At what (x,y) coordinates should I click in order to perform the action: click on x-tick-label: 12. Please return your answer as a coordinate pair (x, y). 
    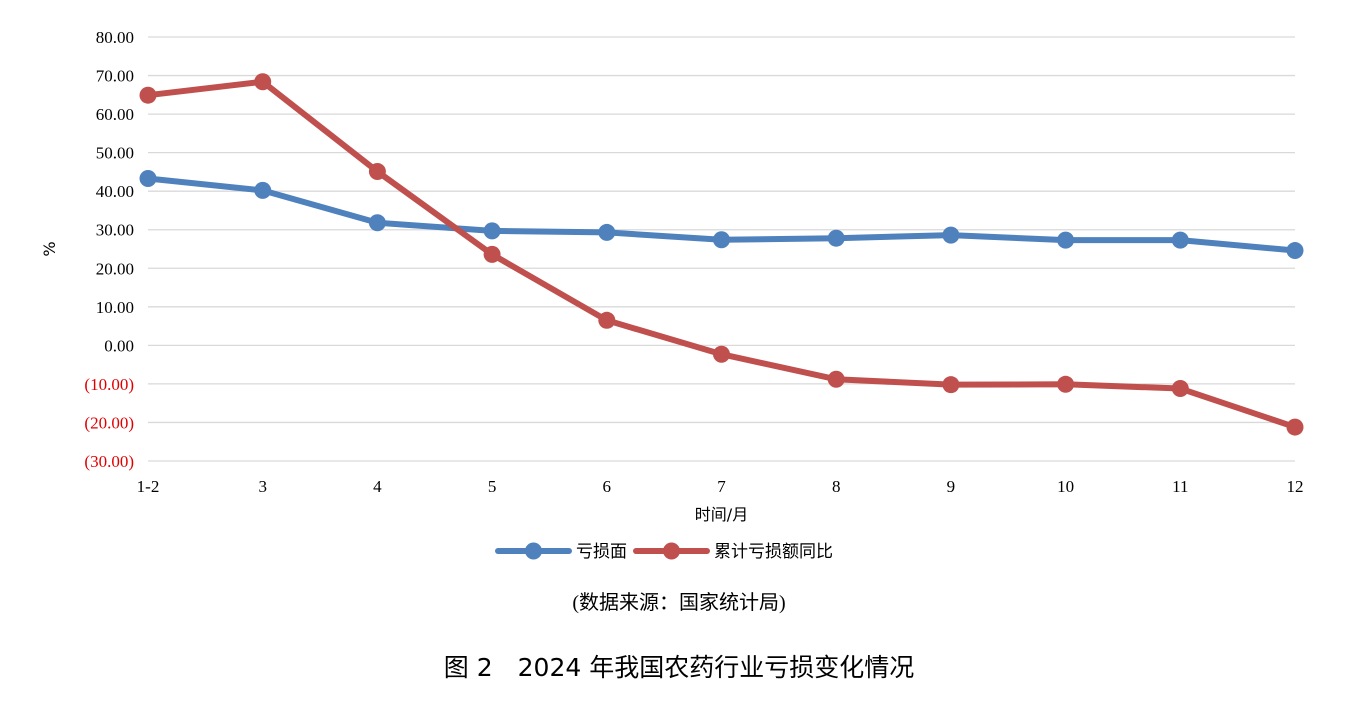
    Looking at the image, I should click on (1295, 486).